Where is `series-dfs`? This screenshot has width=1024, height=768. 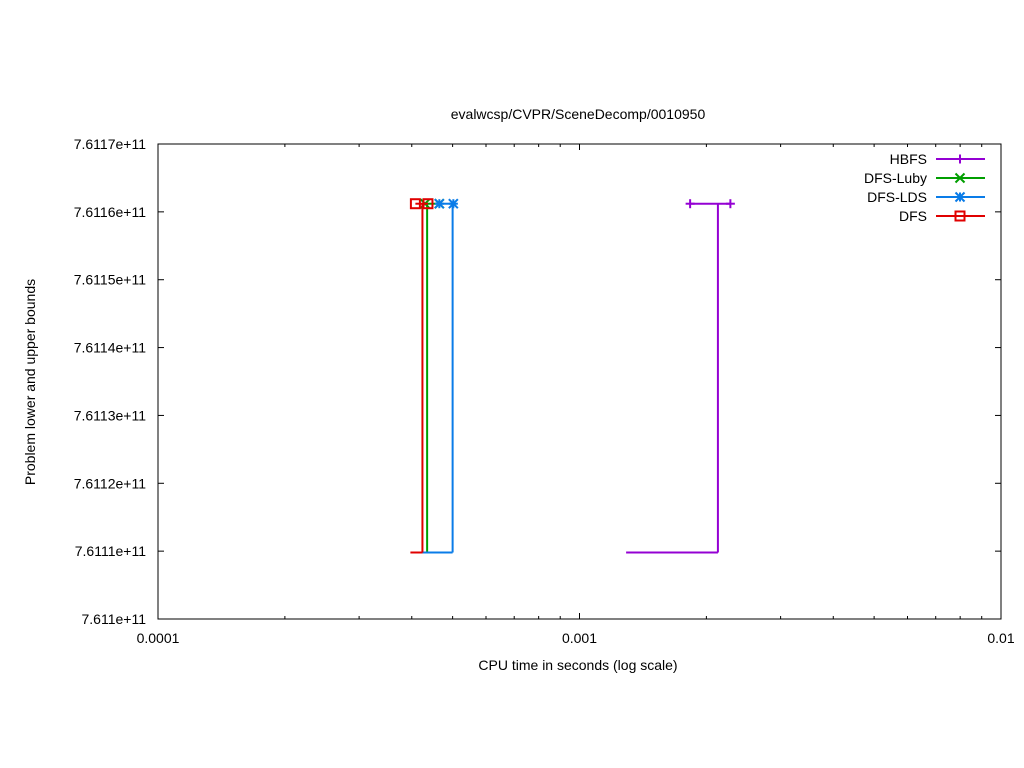 series-dfs is located at coordinates (421, 376).